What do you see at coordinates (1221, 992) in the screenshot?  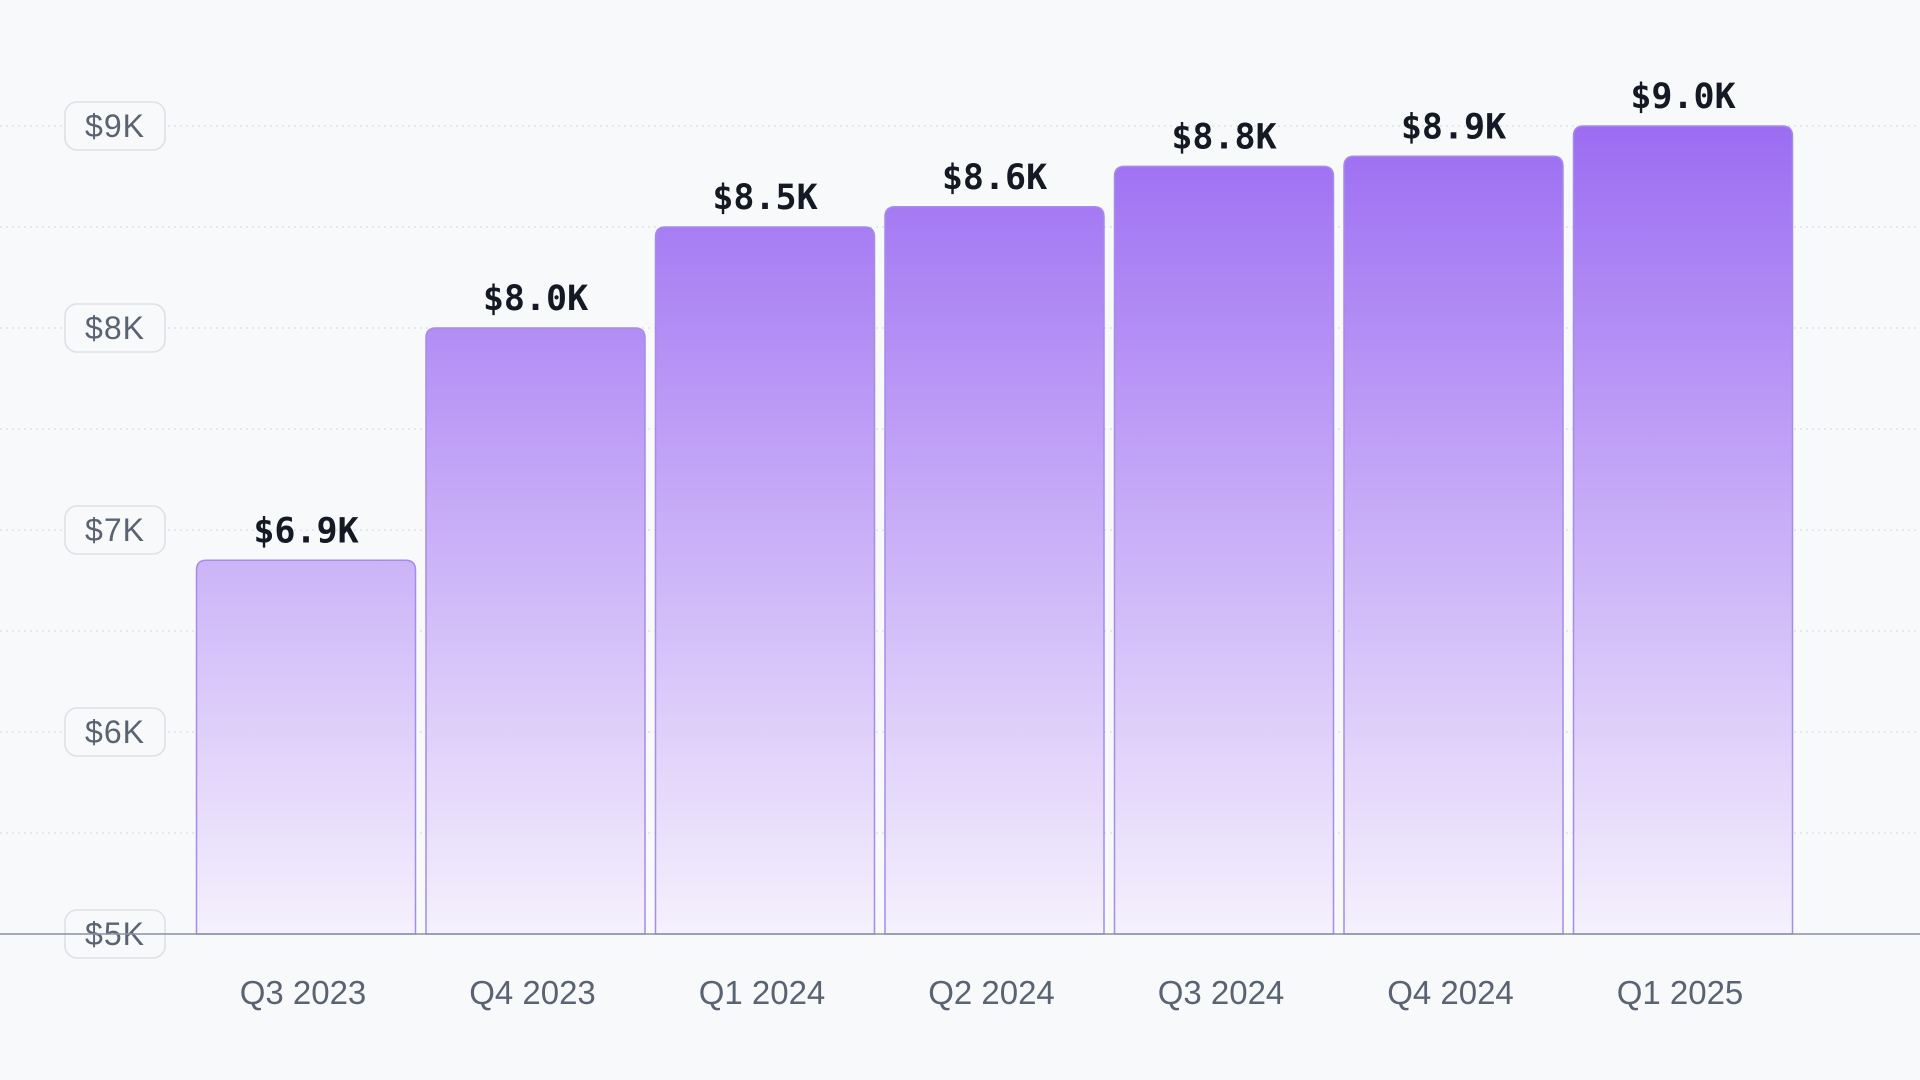 I see `x-tick-label: Q3 2024` at bounding box center [1221, 992].